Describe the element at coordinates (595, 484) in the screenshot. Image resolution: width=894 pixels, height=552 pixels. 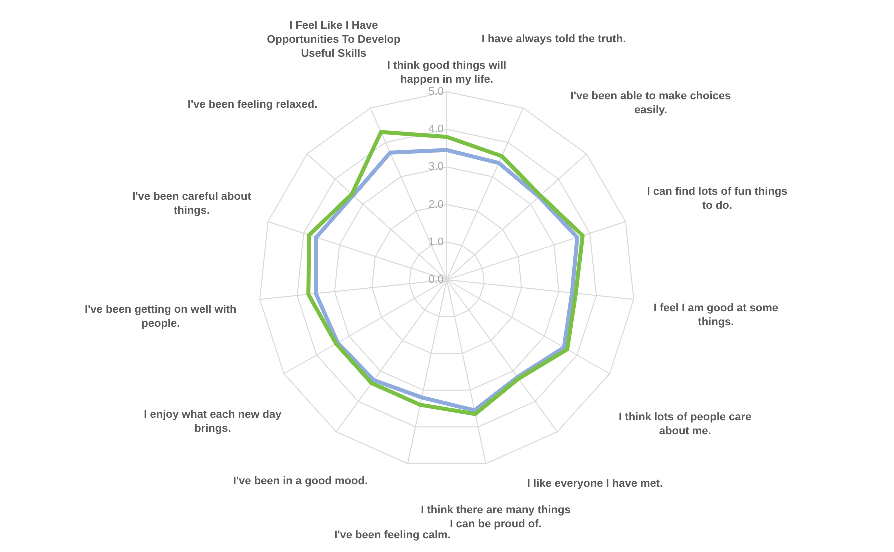
I see `spoke-label: I like everyone I have met.` at that location.